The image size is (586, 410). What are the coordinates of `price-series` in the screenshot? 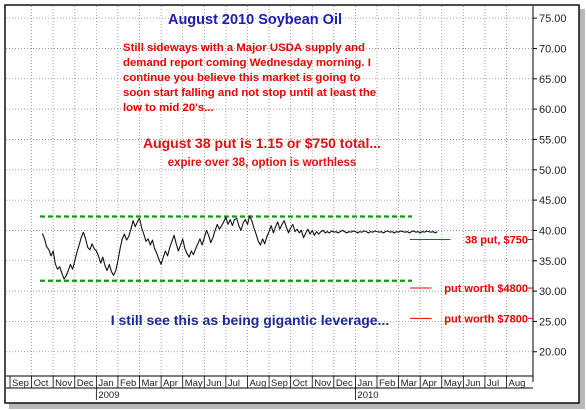 It's located at (239, 247).